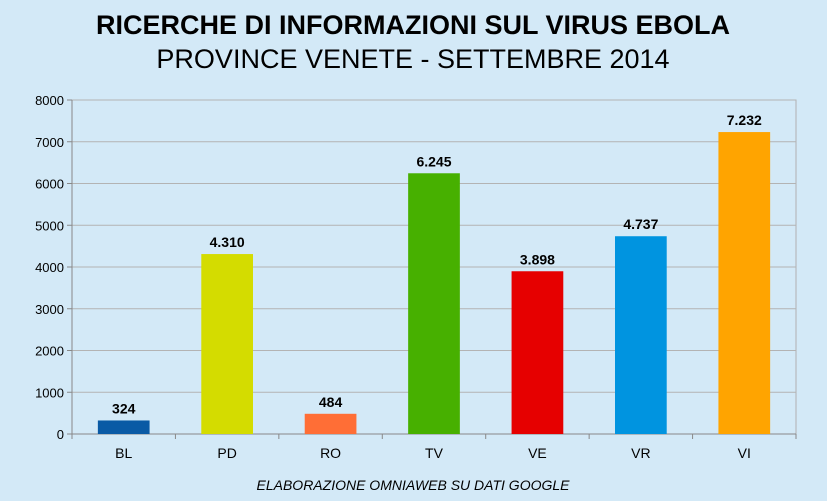 The height and width of the screenshot is (501, 827). Describe the element at coordinates (744, 453) in the screenshot. I see `x-tick-label: VI` at that location.